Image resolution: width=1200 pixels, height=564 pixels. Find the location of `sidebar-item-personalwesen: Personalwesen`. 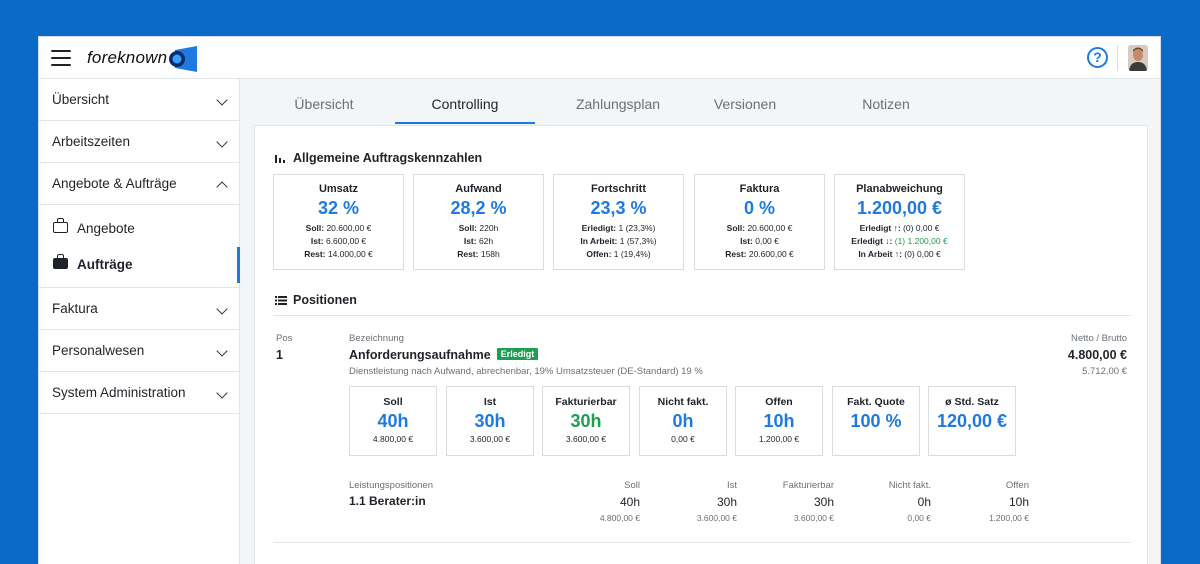

sidebar-item-personalwesen: Personalwesen is located at coordinates (139, 351).